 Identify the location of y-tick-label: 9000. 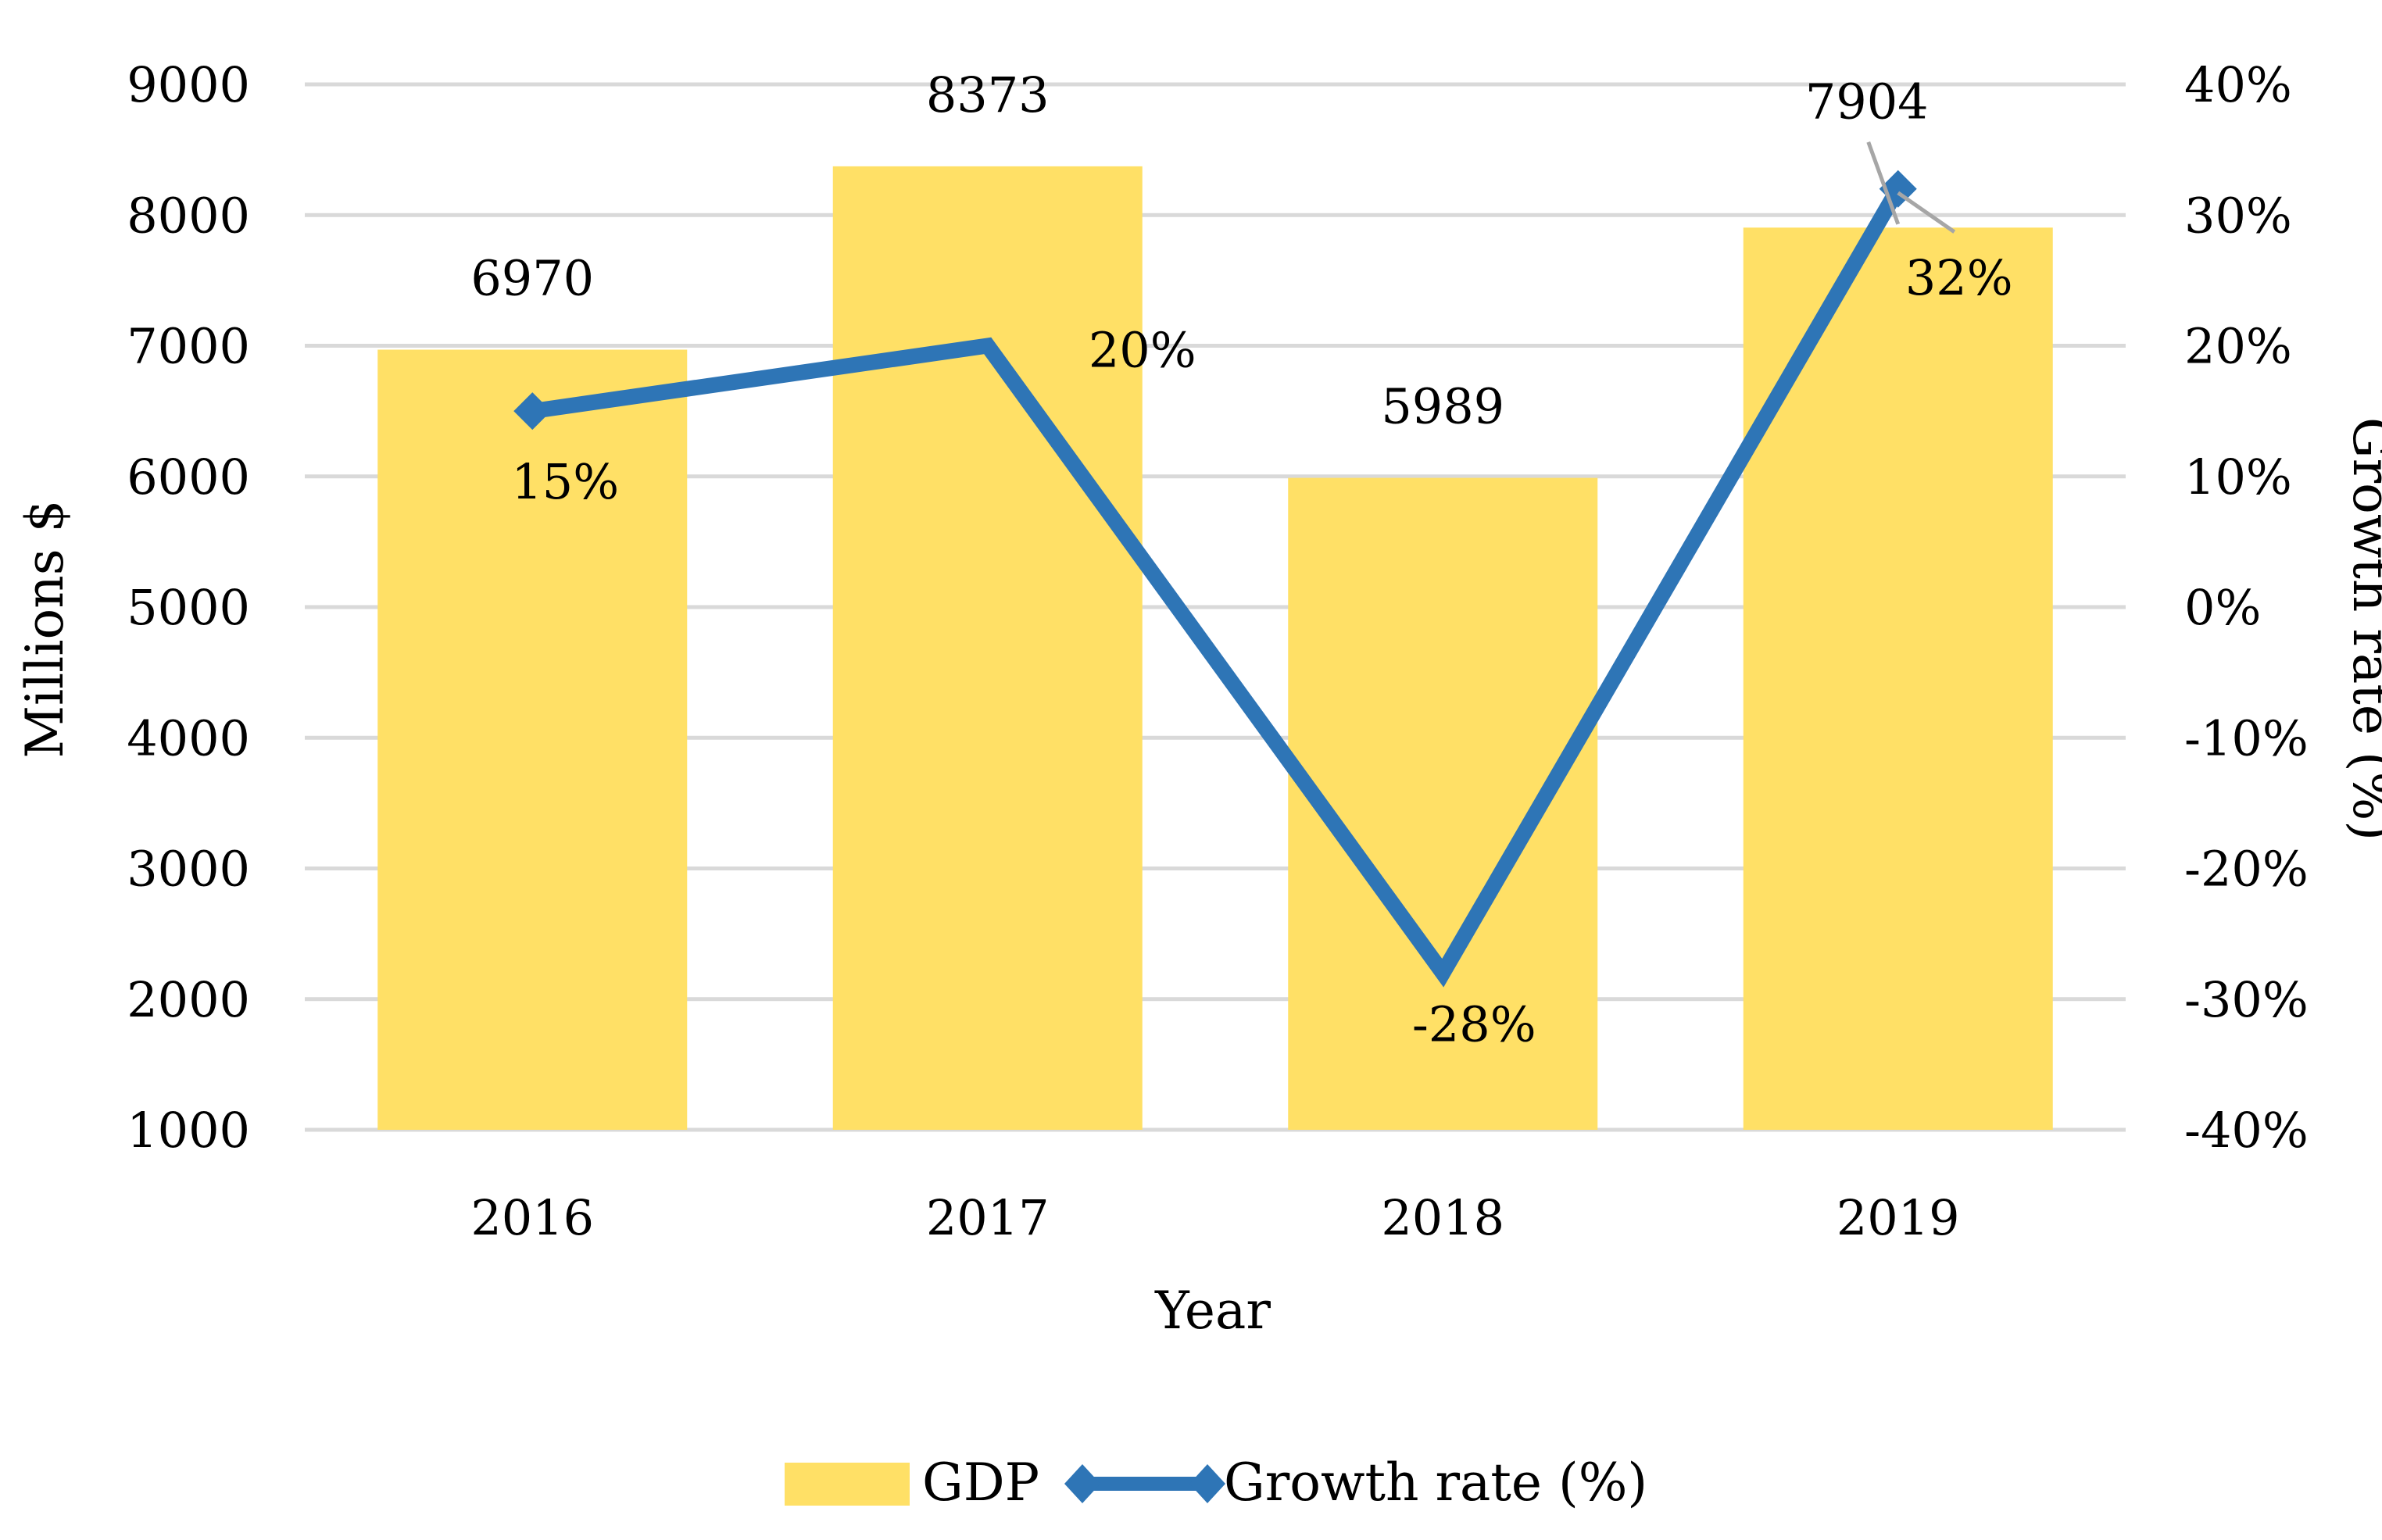
(189, 84).